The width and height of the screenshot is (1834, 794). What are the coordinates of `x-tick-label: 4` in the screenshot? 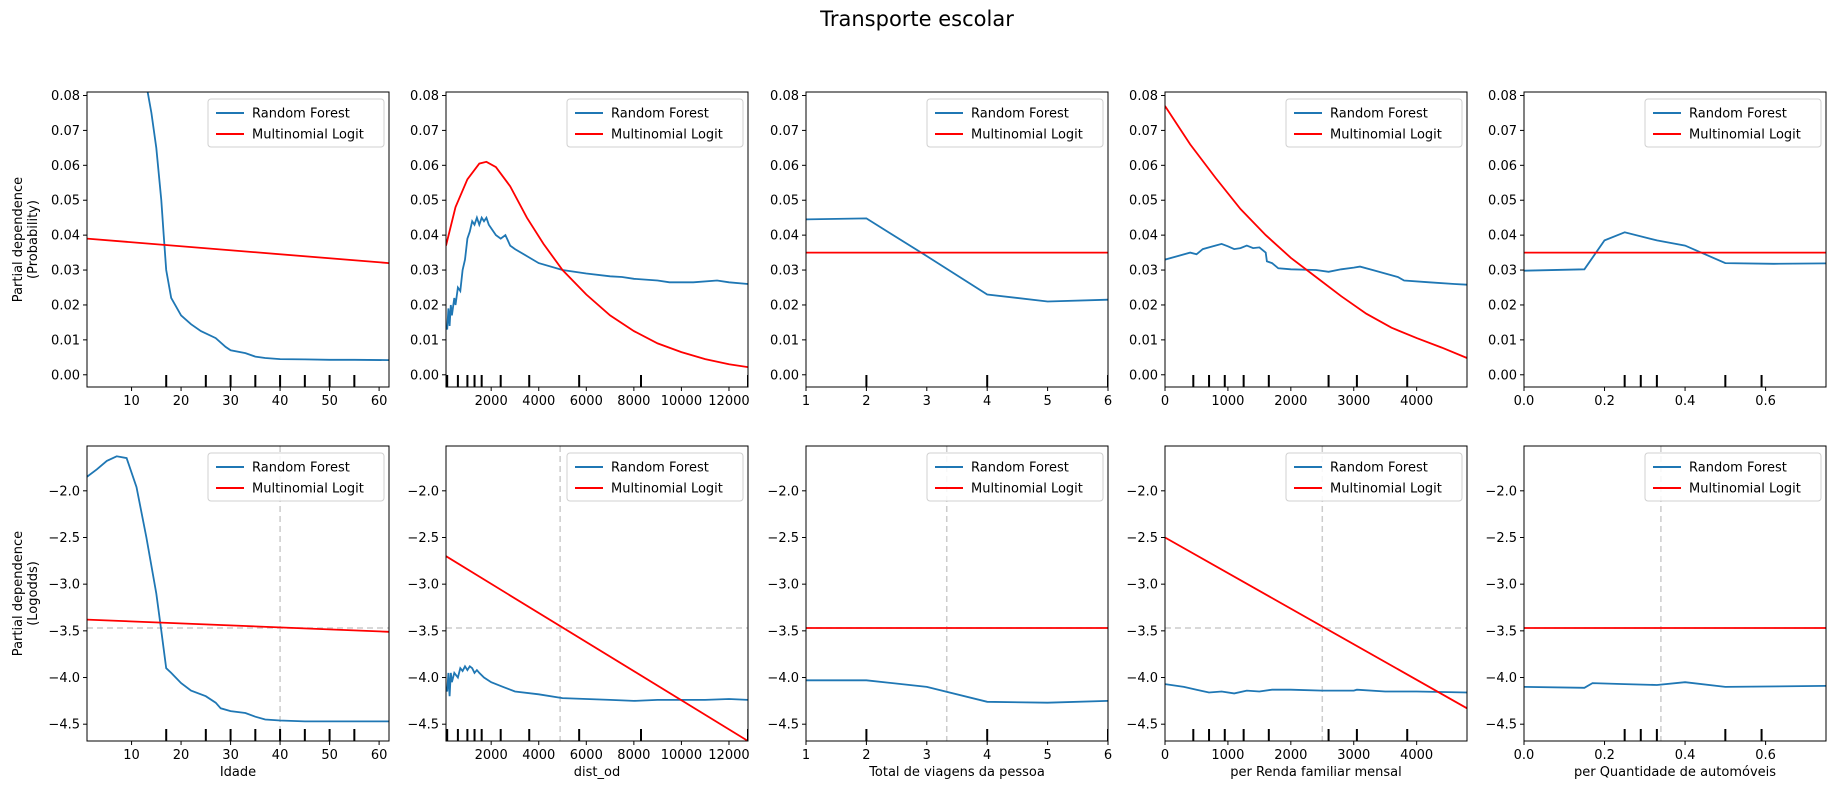 It's located at (987, 755).